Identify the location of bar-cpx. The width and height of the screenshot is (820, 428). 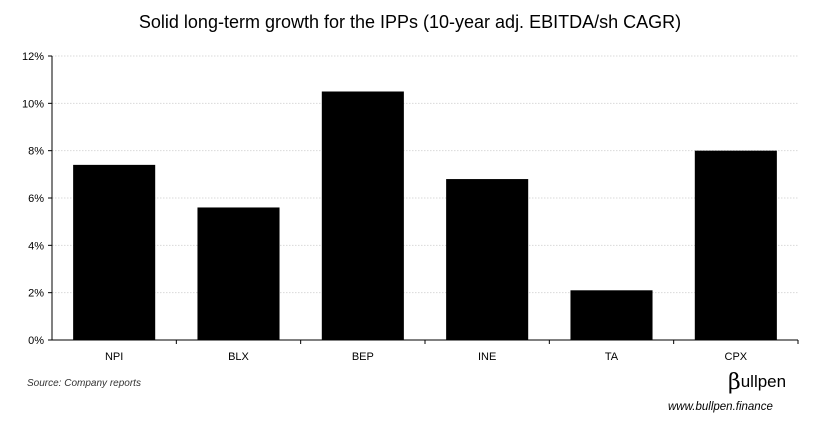
(735, 245).